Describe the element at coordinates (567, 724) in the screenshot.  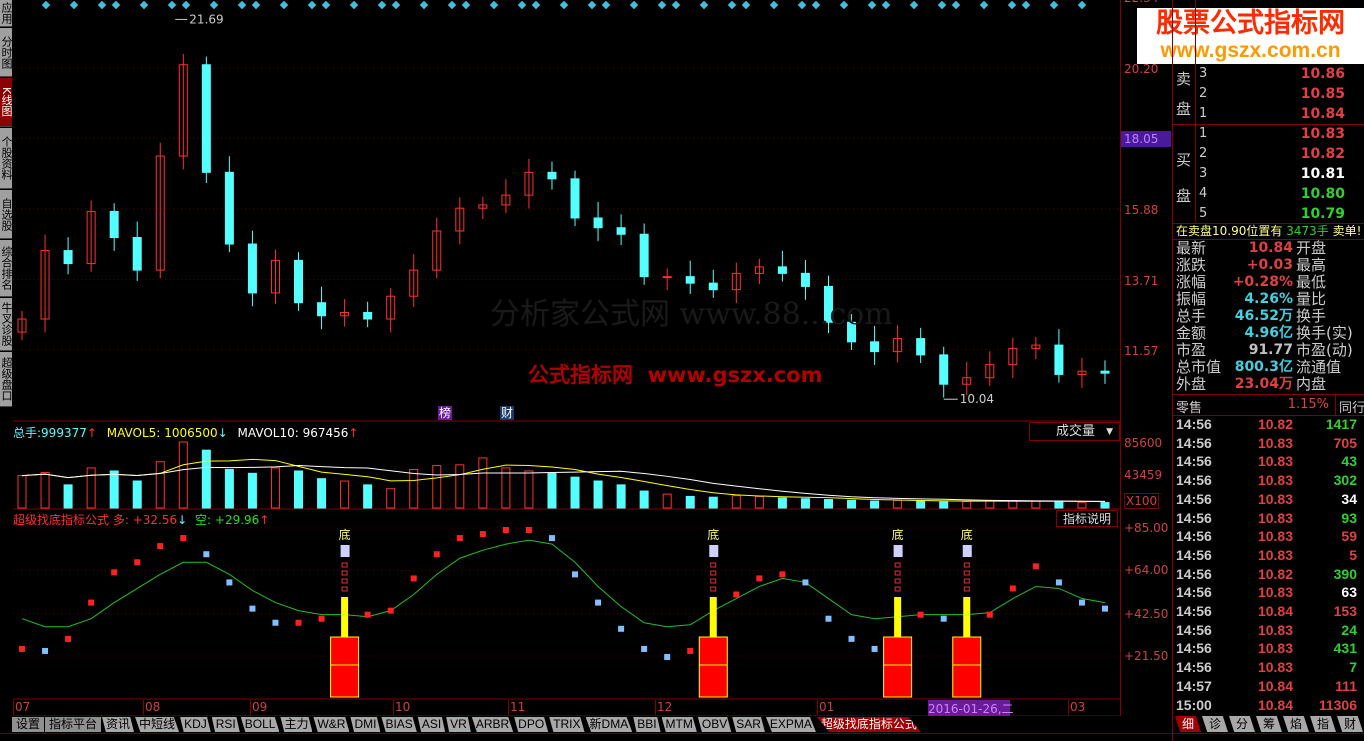
I see `indicator-tab-15: TRIX` at that location.